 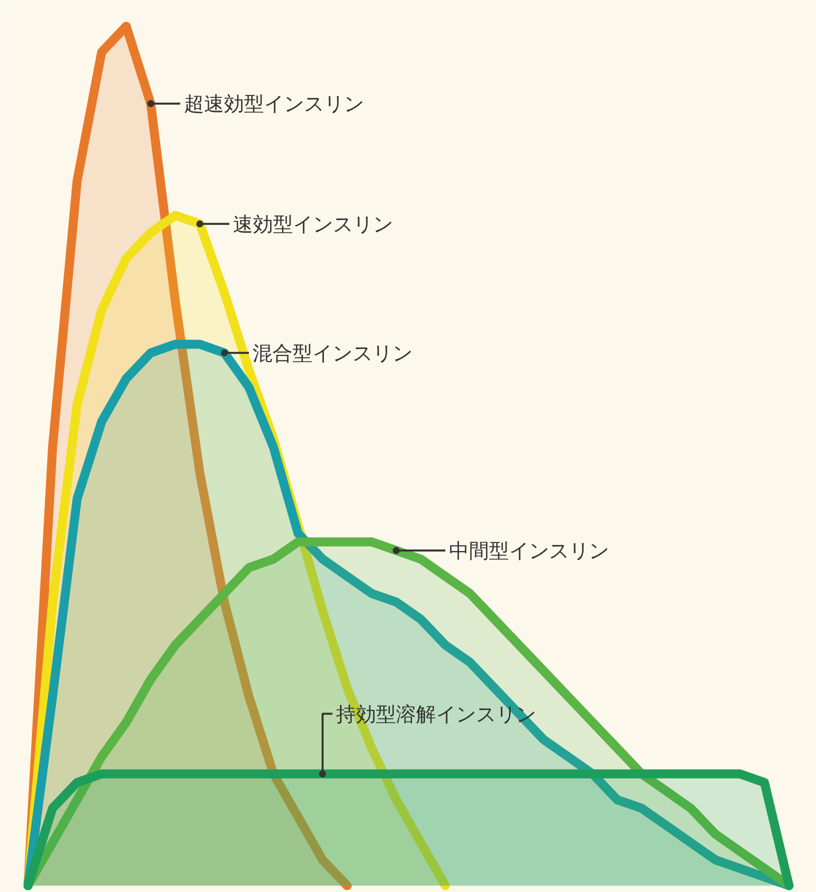 I want to click on legend-label: 超速効型インスリン, so click(x=274, y=104).